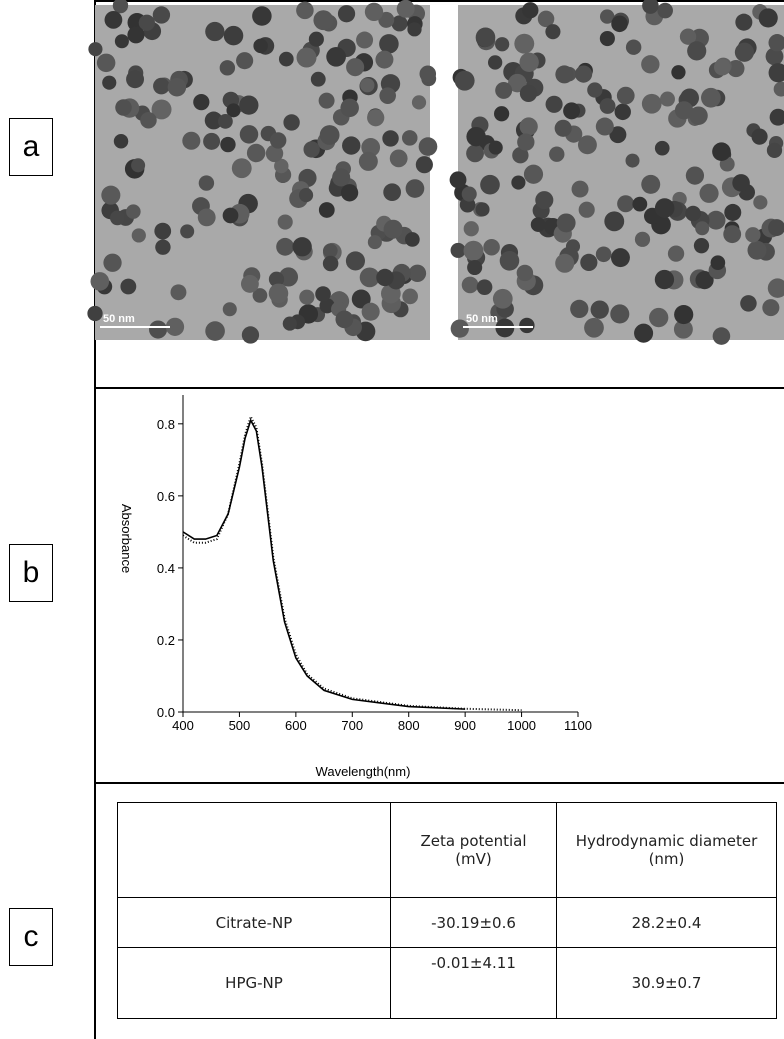  Describe the element at coordinates (578, 725) in the screenshot. I see `x-tick-label: 1100` at that location.